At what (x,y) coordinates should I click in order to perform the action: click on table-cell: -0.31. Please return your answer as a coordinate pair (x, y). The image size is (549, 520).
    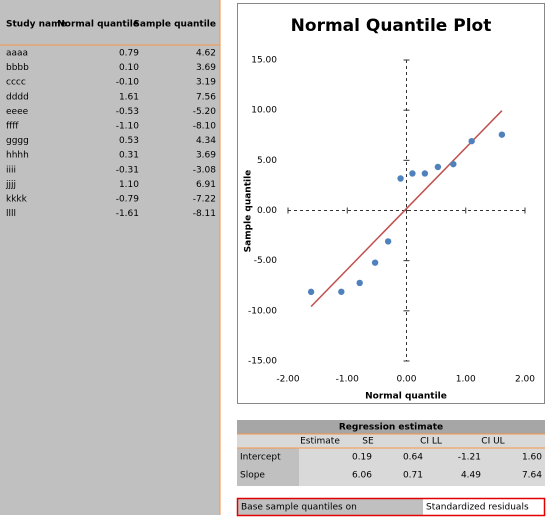
    Looking at the image, I should click on (127, 170).